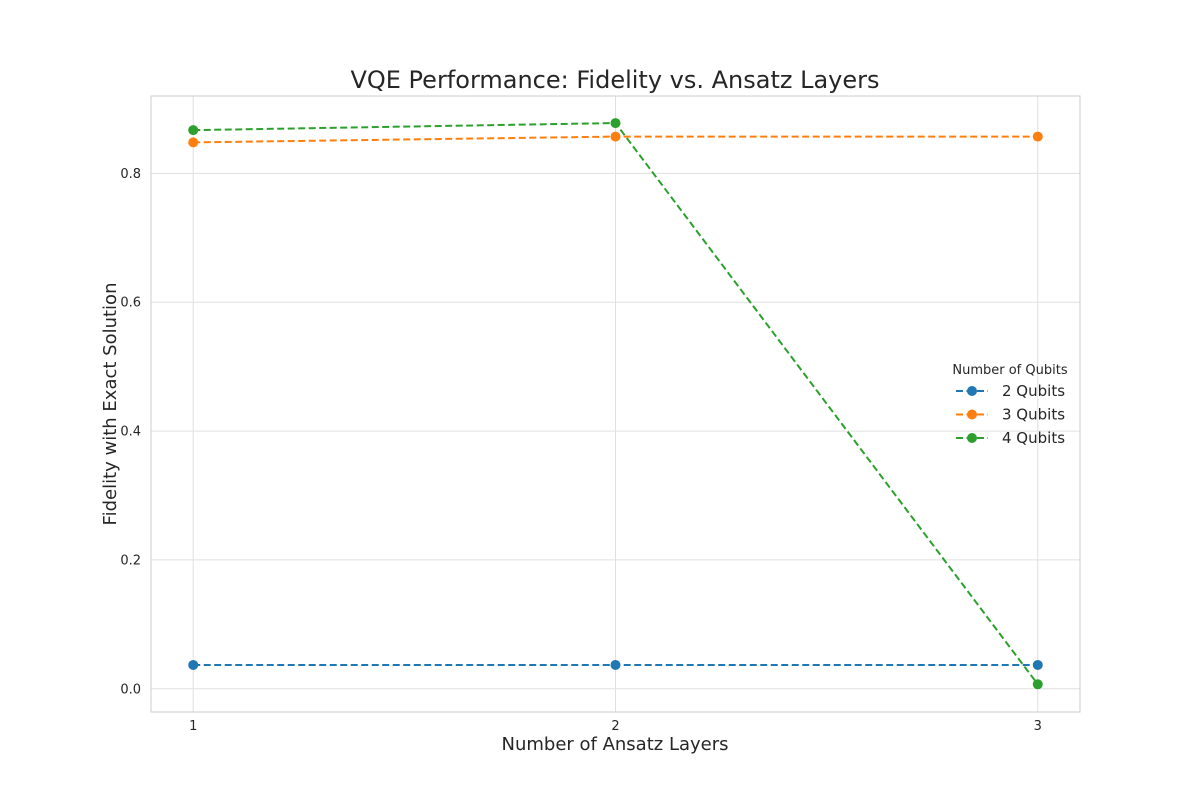 The image size is (1200, 804). What do you see at coordinates (110, 404) in the screenshot?
I see `y-axis-label: Fidelity with Exact Solution` at bounding box center [110, 404].